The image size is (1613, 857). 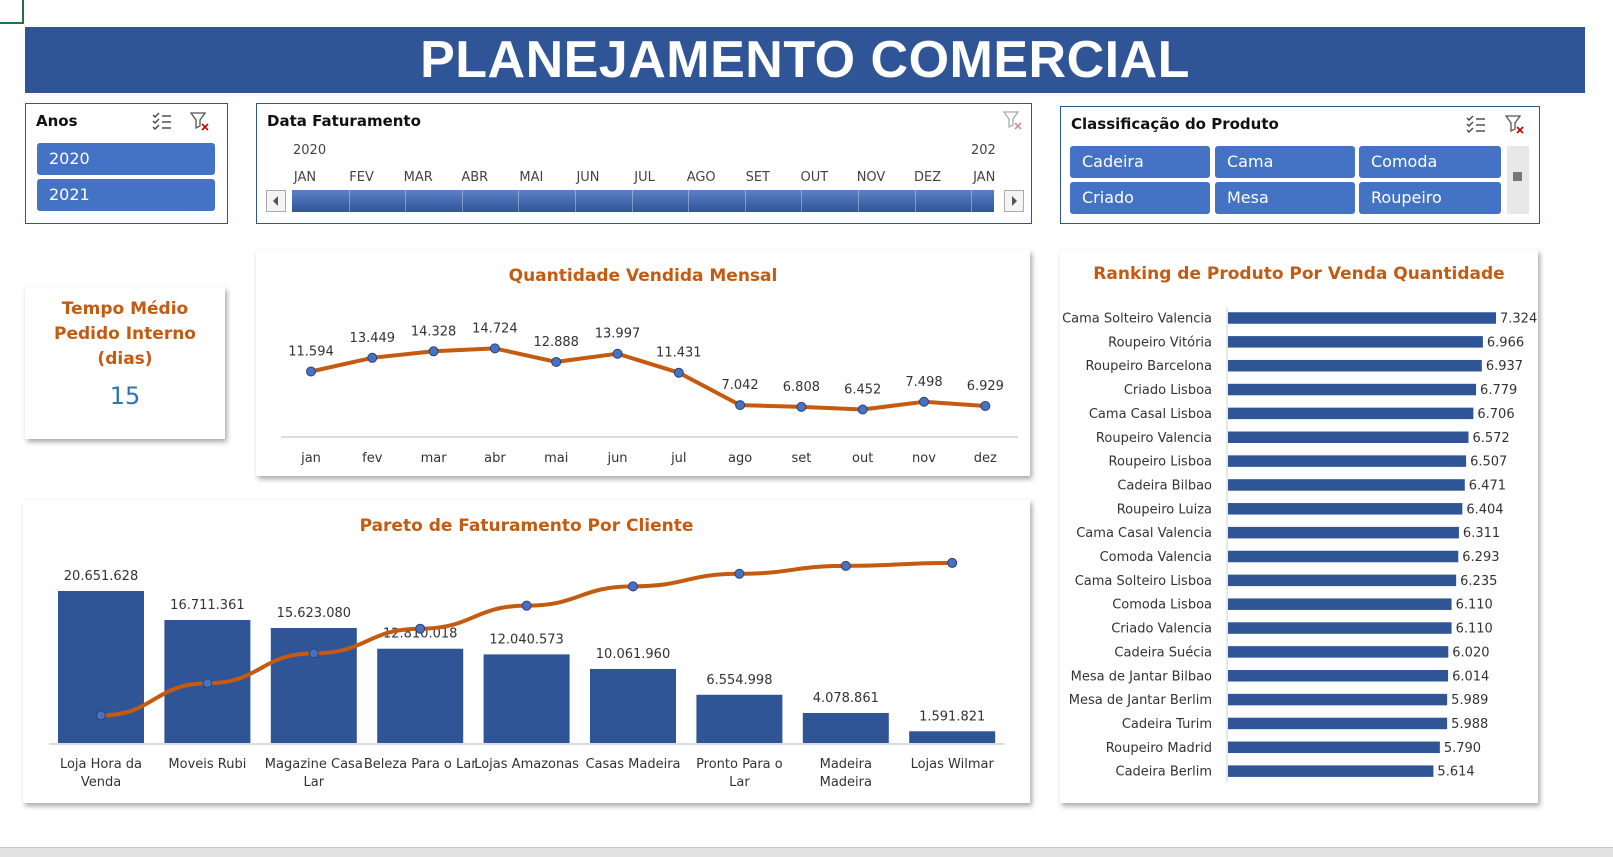 What do you see at coordinates (846, 782) in the screenshot?
I see `x-tick-label: Madeira` at bounding box center [846, 782].